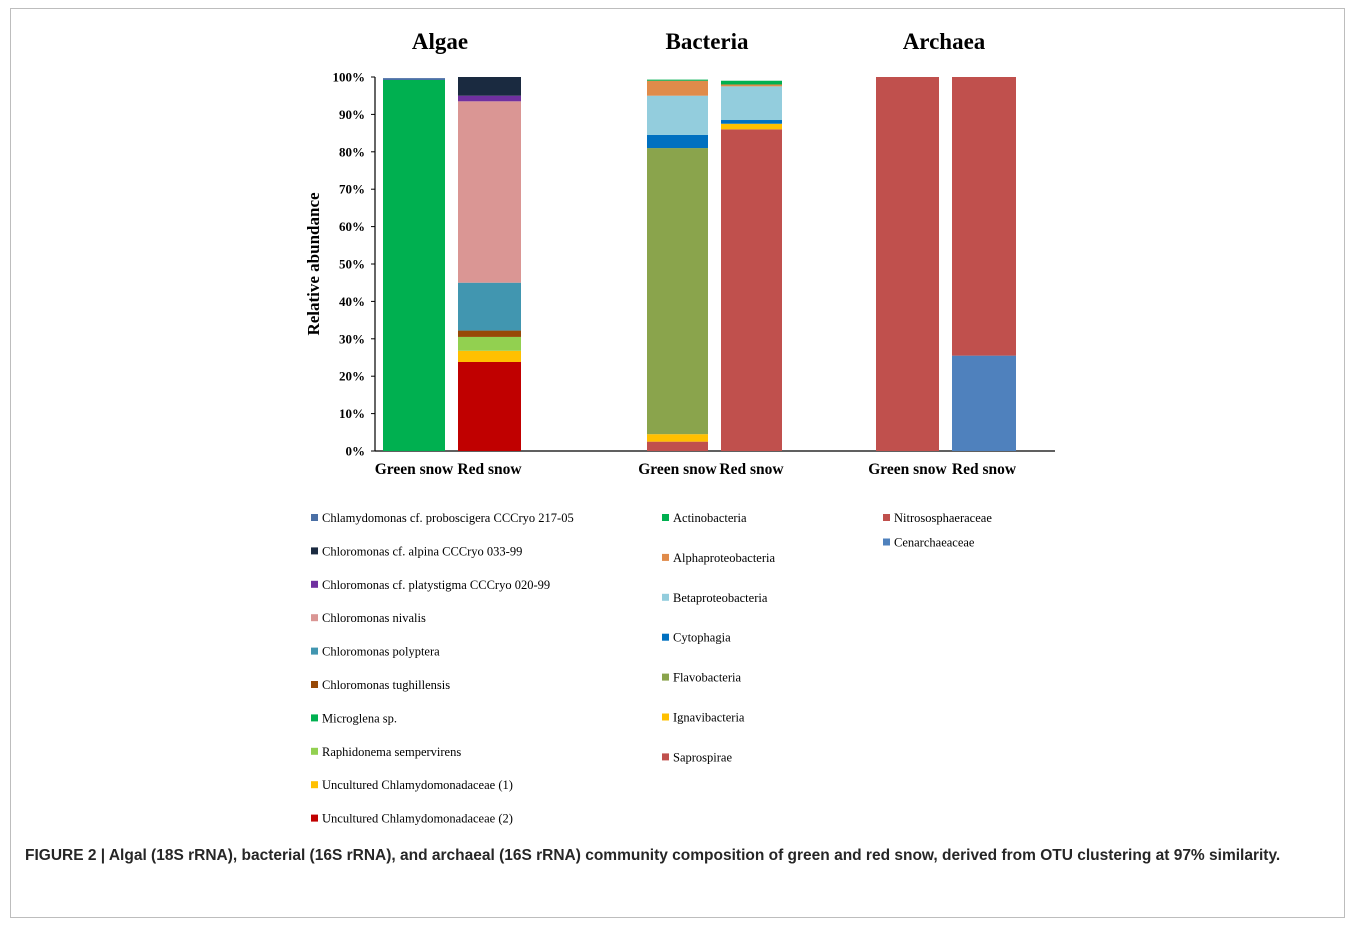 The width and height of the screenshot is (1357, 926). I want to click on legend-label: Raphidonema sempervirens, so click(391, 752).